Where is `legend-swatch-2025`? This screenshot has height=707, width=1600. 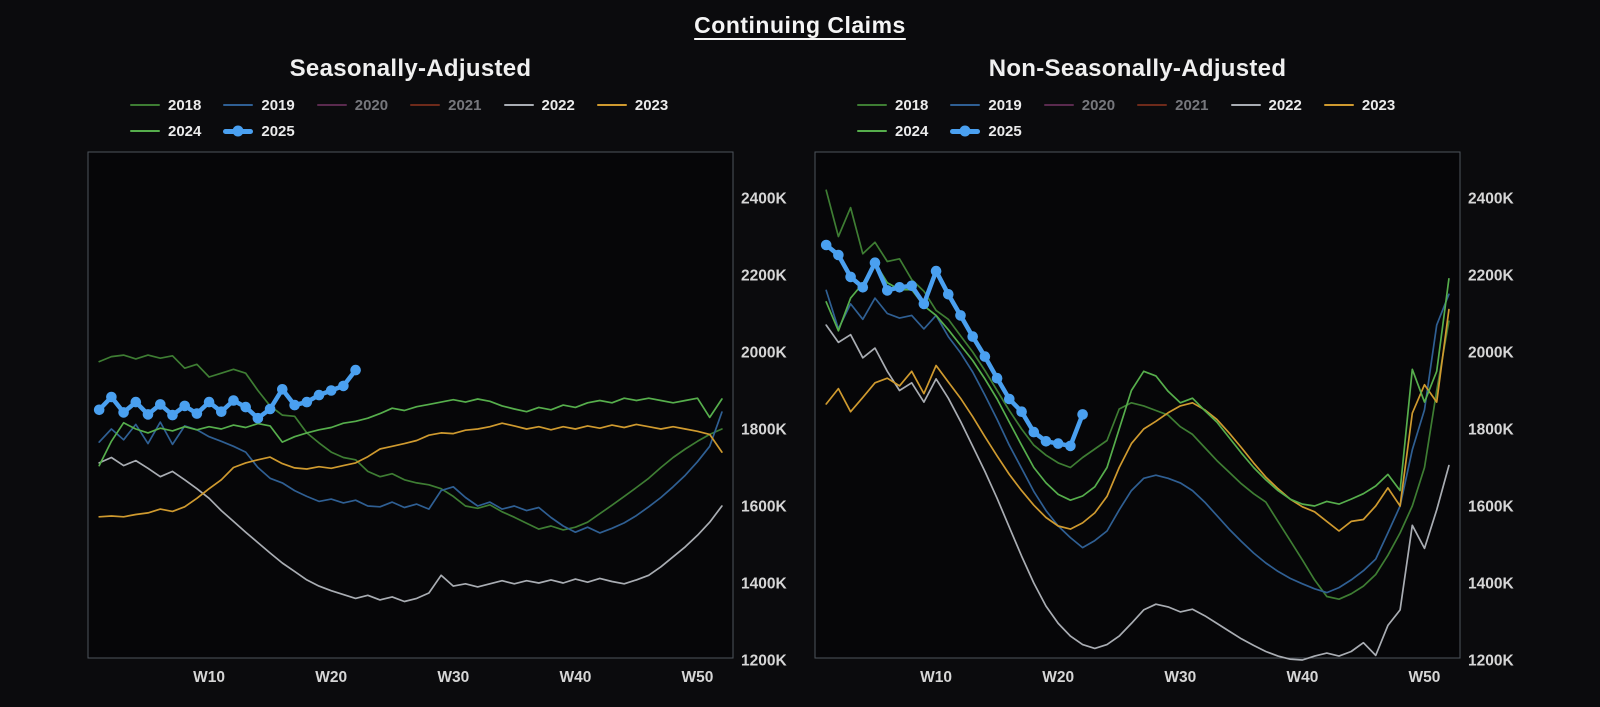
legend-swatch-2025 is located at coordinates (238, 131).